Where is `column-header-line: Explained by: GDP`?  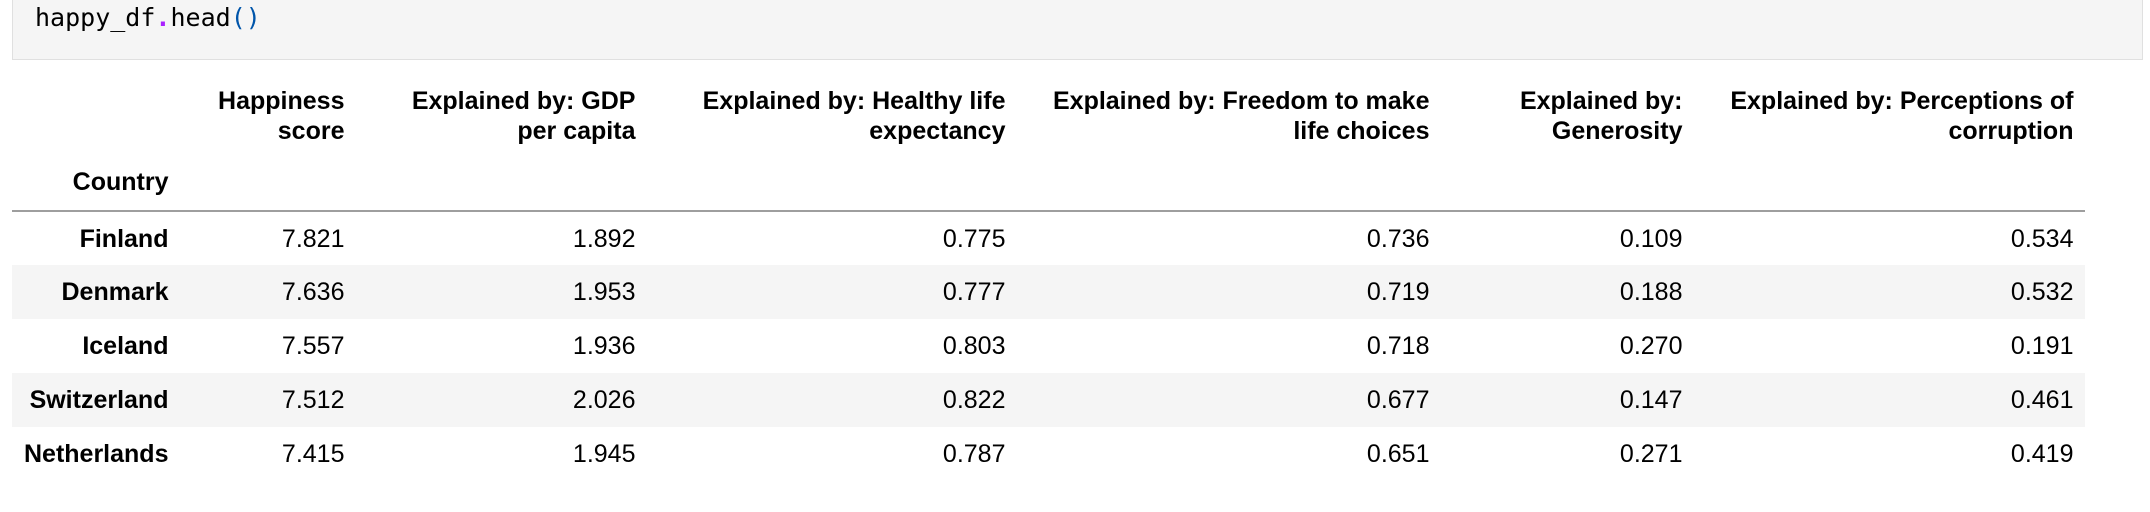
column-header-line: Explained by: GDP is located at coordinates (523, 101).